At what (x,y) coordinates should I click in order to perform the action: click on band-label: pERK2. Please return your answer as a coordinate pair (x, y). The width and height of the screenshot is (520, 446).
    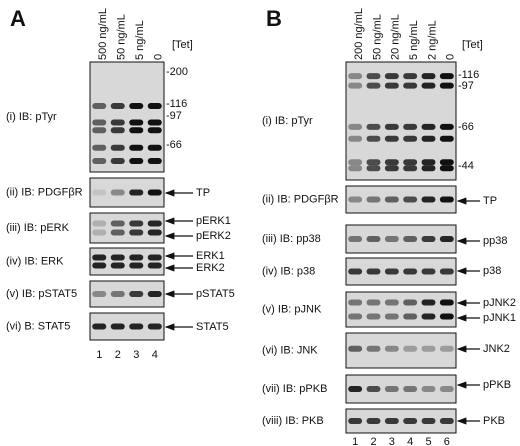
    Looking at the image, I should click on (213, 236).